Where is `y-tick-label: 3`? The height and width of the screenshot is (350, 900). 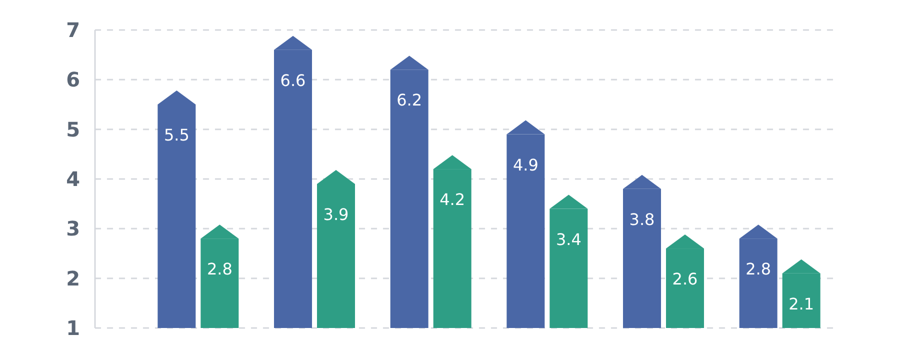
y-tick-label: 3 is located at coordinates (73, 228).